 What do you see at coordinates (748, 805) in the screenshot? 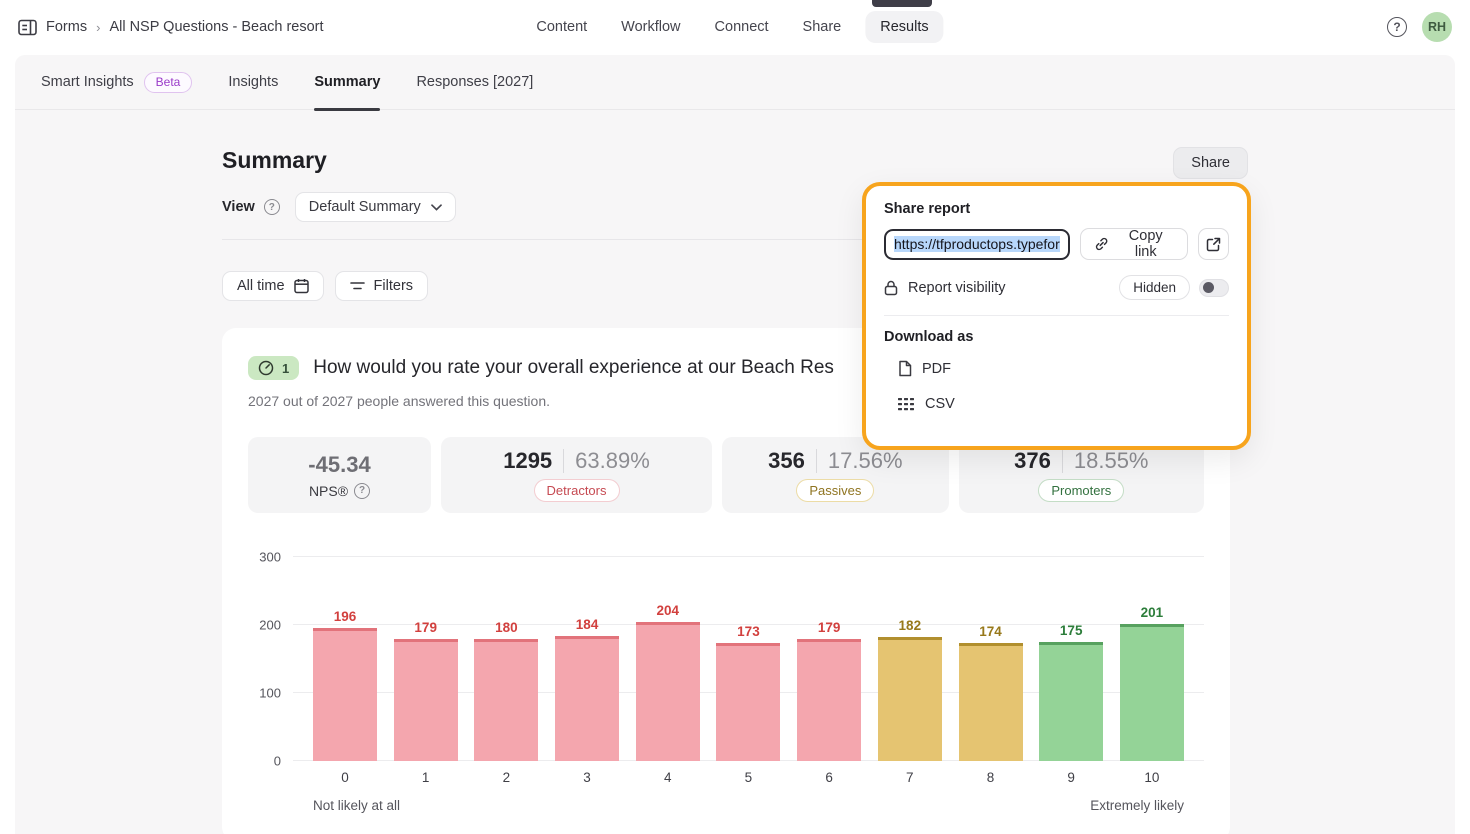
I see `chart-x-captions: Not likely at all Extremely likely` at bounding box center [748, 805].